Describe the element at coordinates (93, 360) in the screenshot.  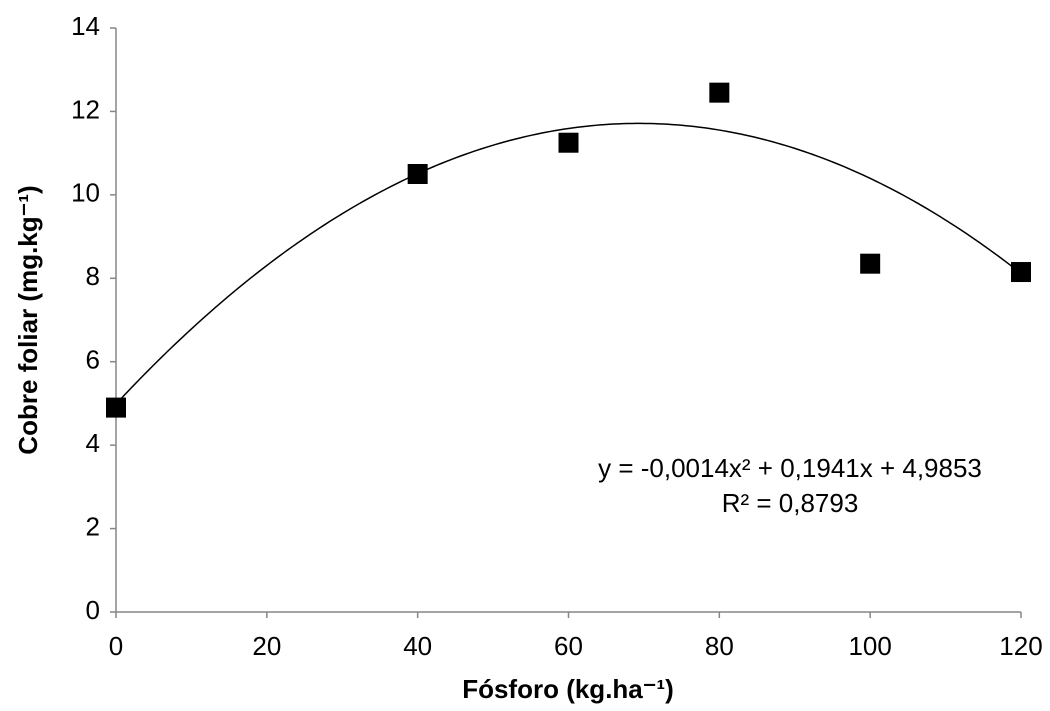
I see `y-tick-label: 6` at that location.